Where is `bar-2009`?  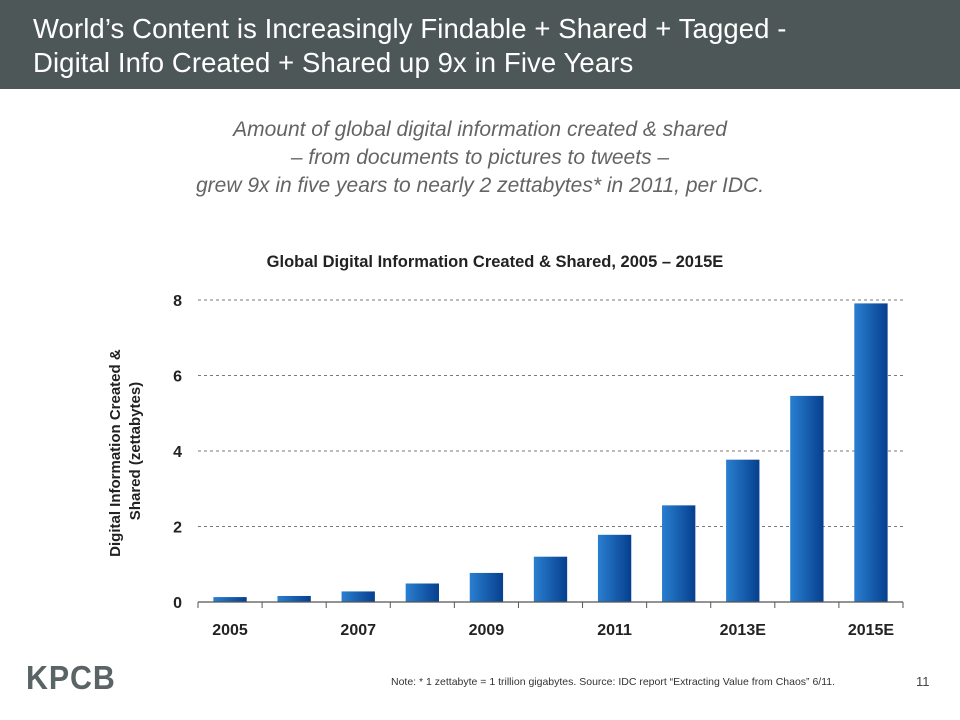 bar-2009 is located at coordinates (486, 587).